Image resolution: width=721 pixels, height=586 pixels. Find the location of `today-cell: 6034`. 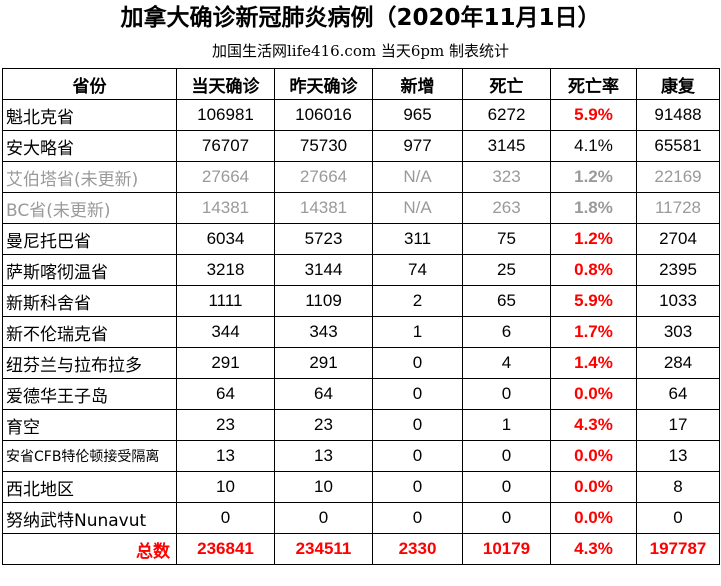

today-cell: 6034 is located at coordinates (225, 239).